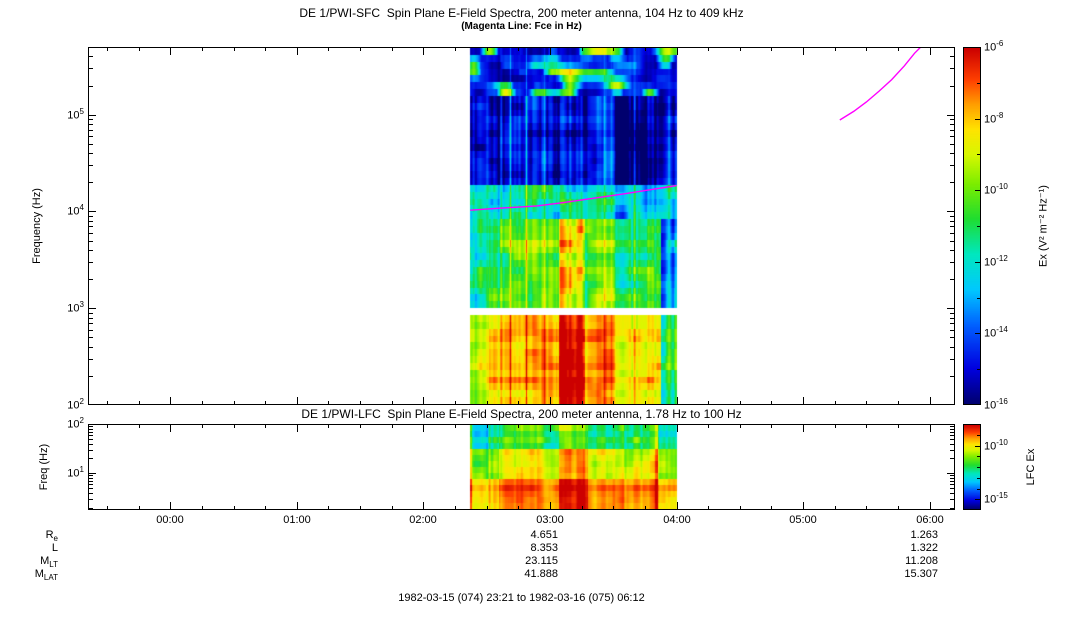  I want to click on time-tick-label: 04:00, so click(677, 520).